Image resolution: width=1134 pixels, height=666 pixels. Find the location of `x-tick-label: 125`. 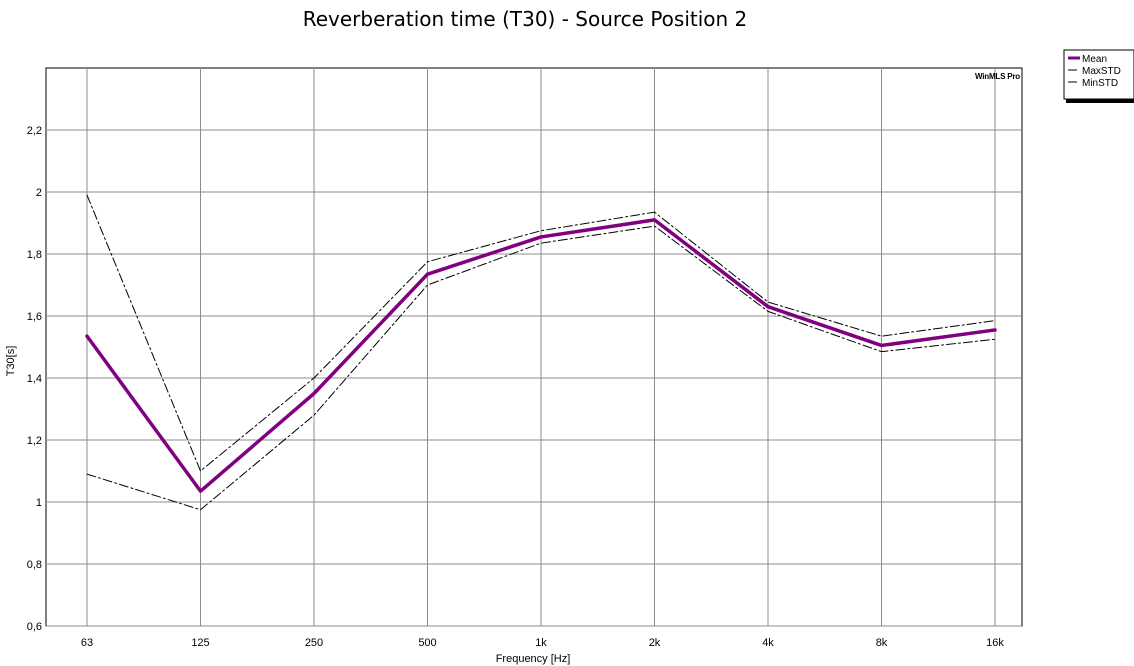

x-tick-label: 125 is located at coordinates (200, 643).